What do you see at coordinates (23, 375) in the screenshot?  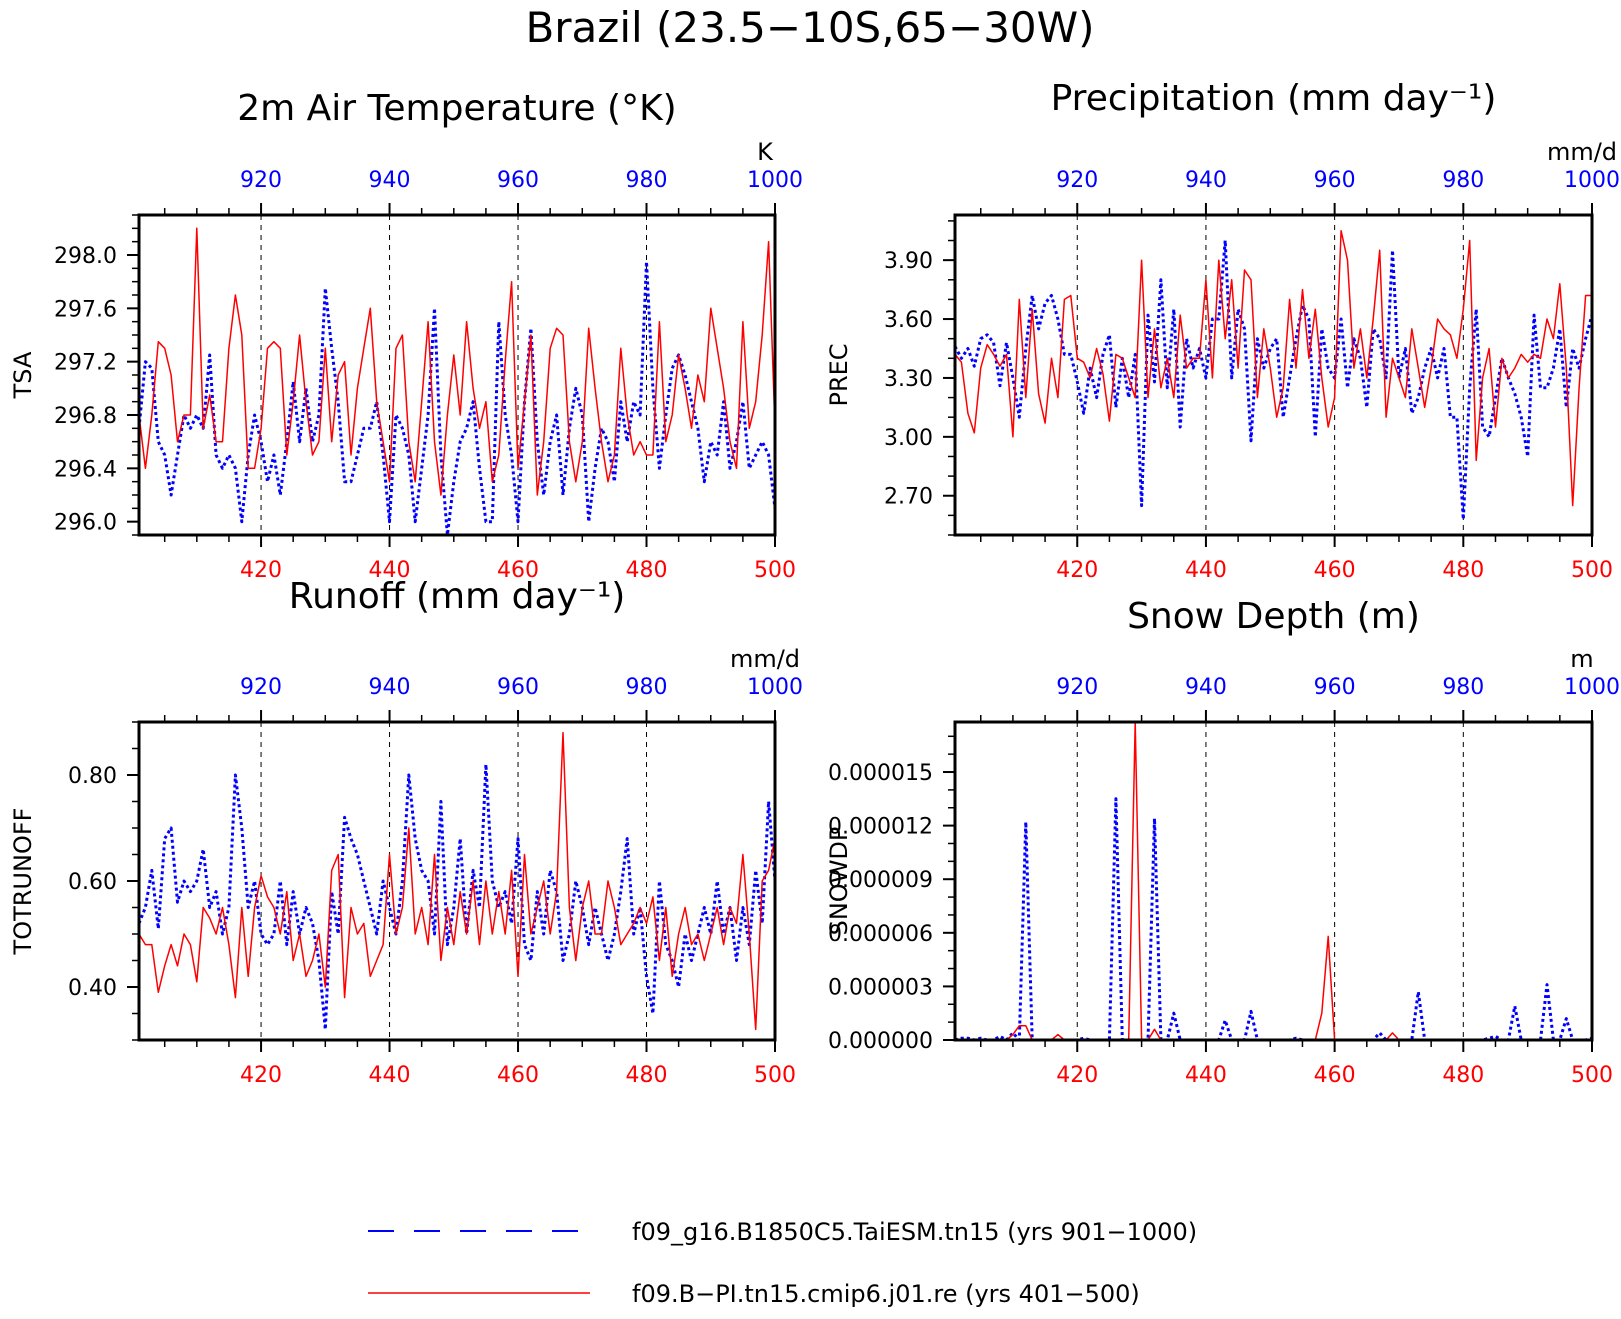 I see `y-axis-label: TSA` at bounding box center [23, 375].